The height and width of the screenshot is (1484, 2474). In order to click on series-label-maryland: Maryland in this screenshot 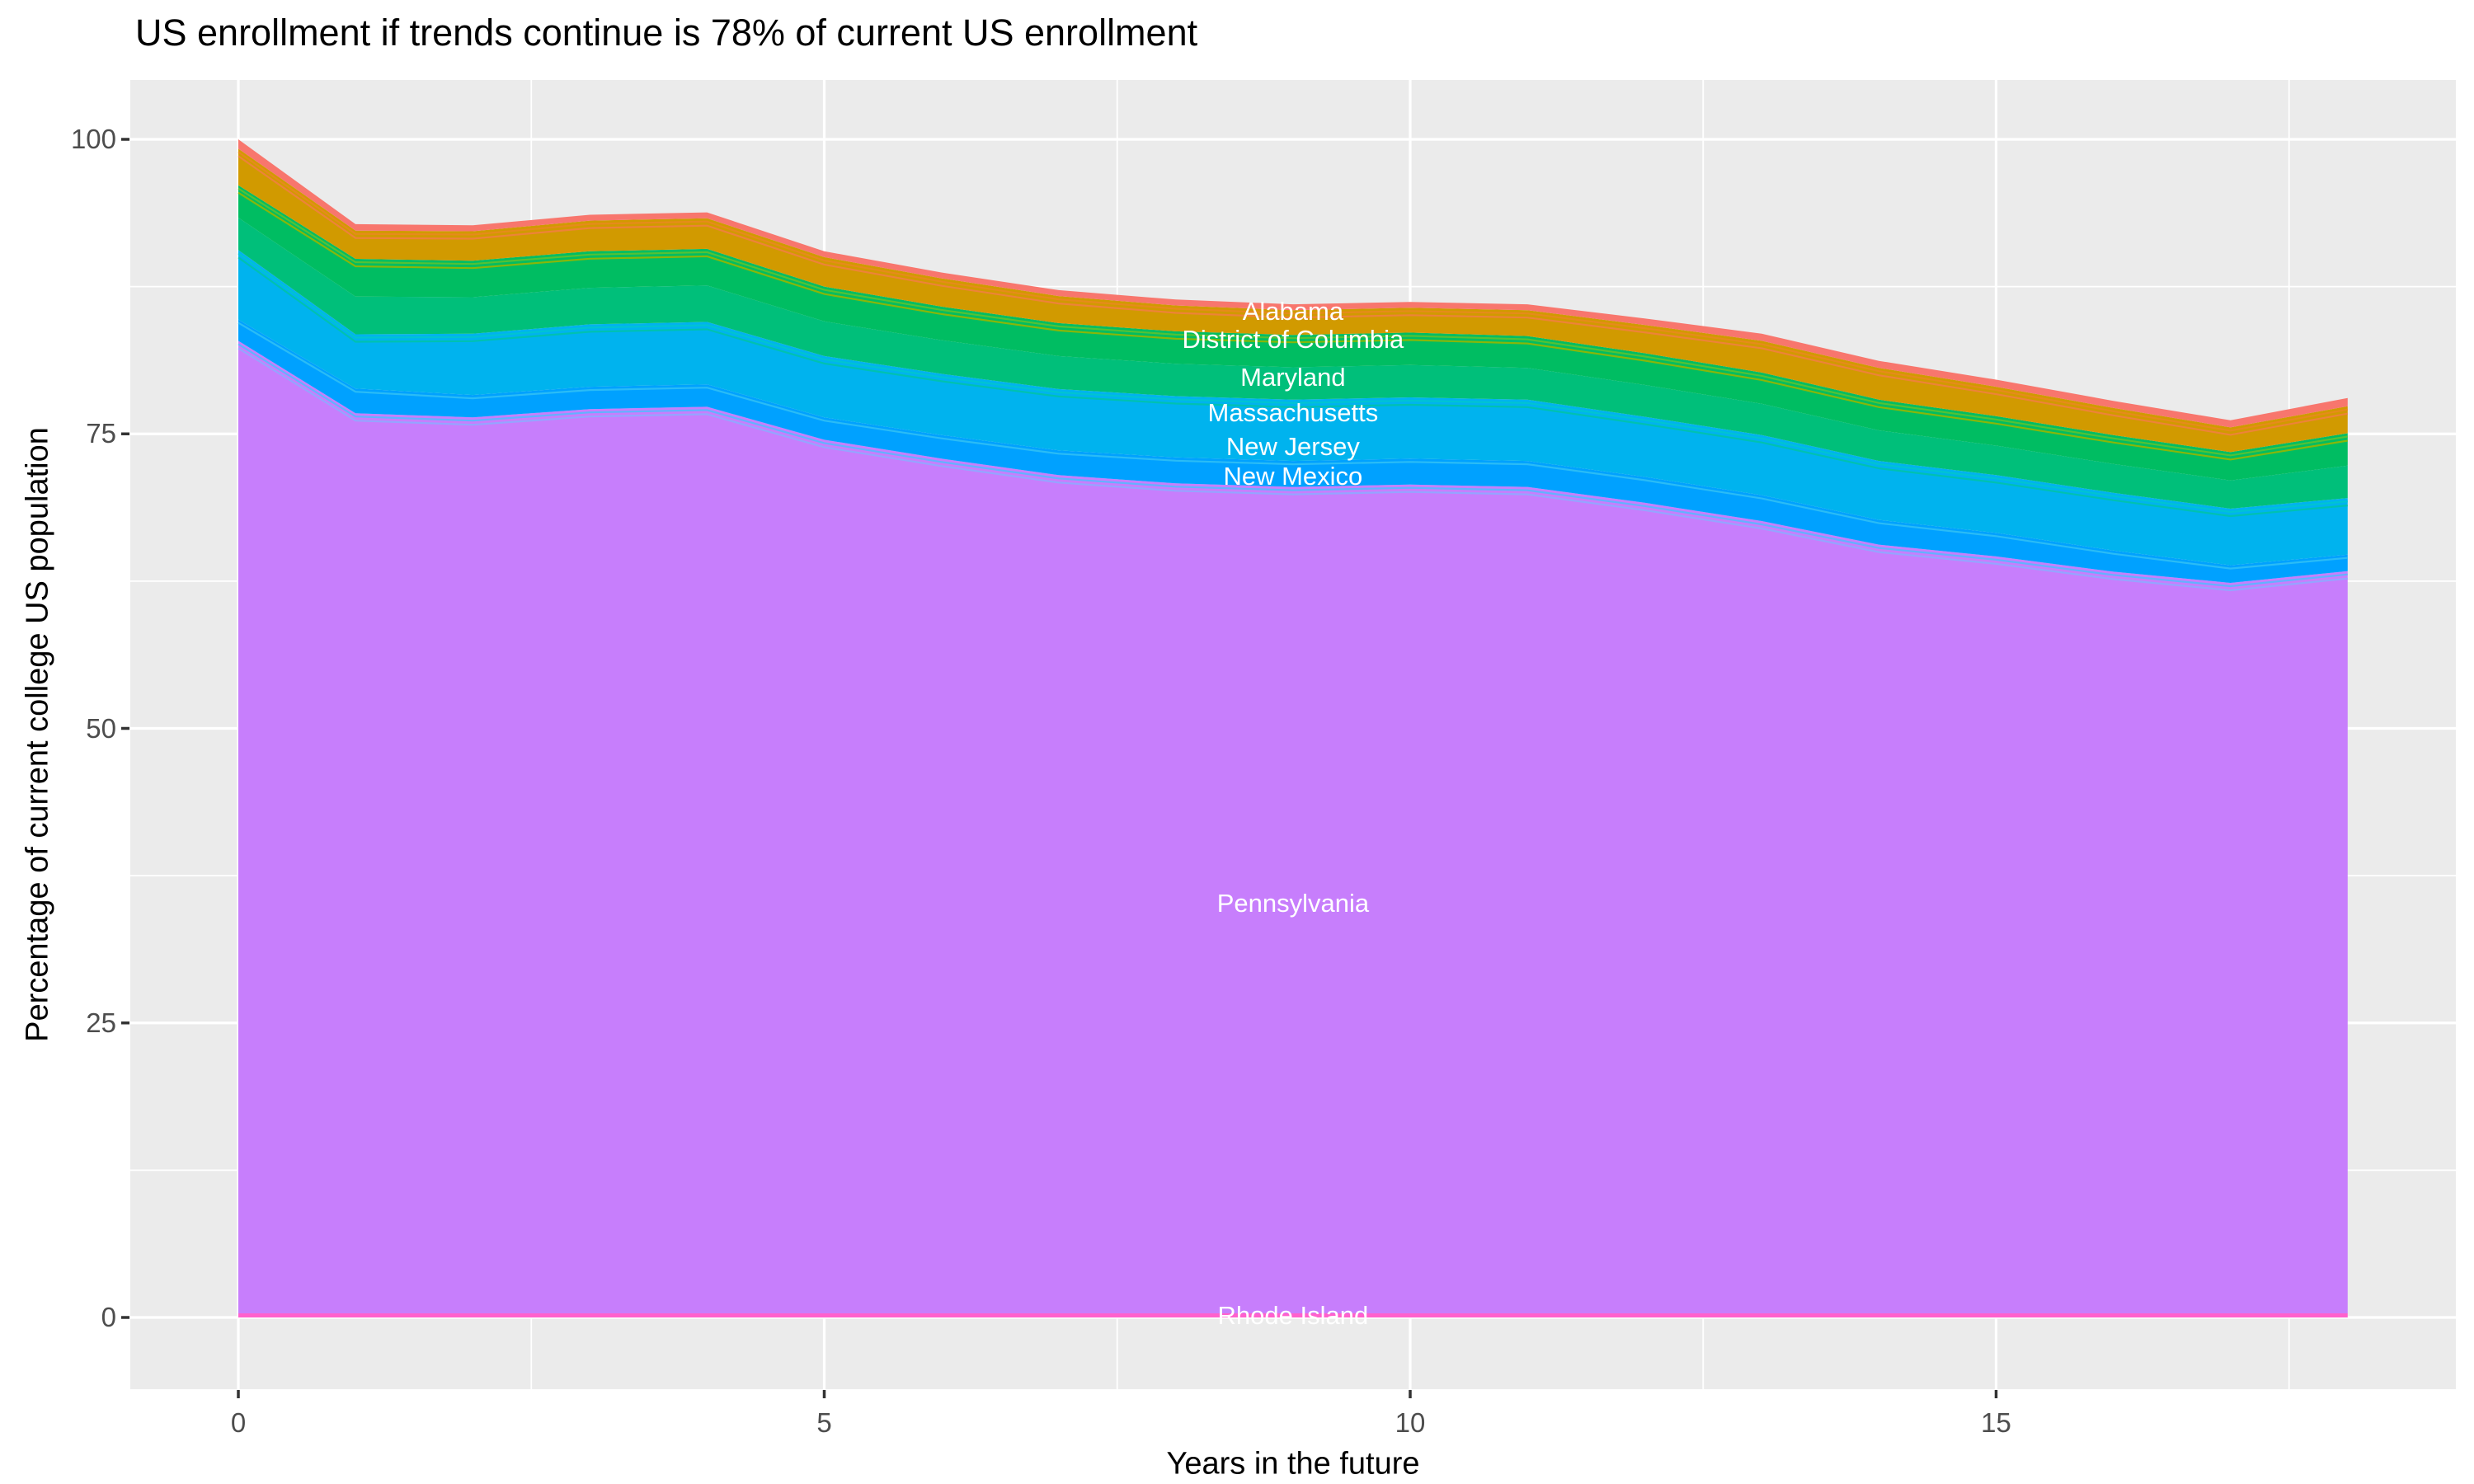, I will do `click(1293, 377)`.